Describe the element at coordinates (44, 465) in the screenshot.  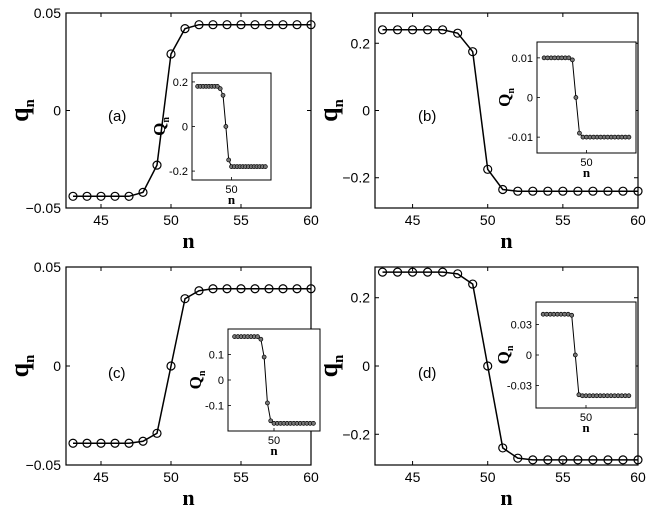
I see `y-tick-label: −0.05` at that location.